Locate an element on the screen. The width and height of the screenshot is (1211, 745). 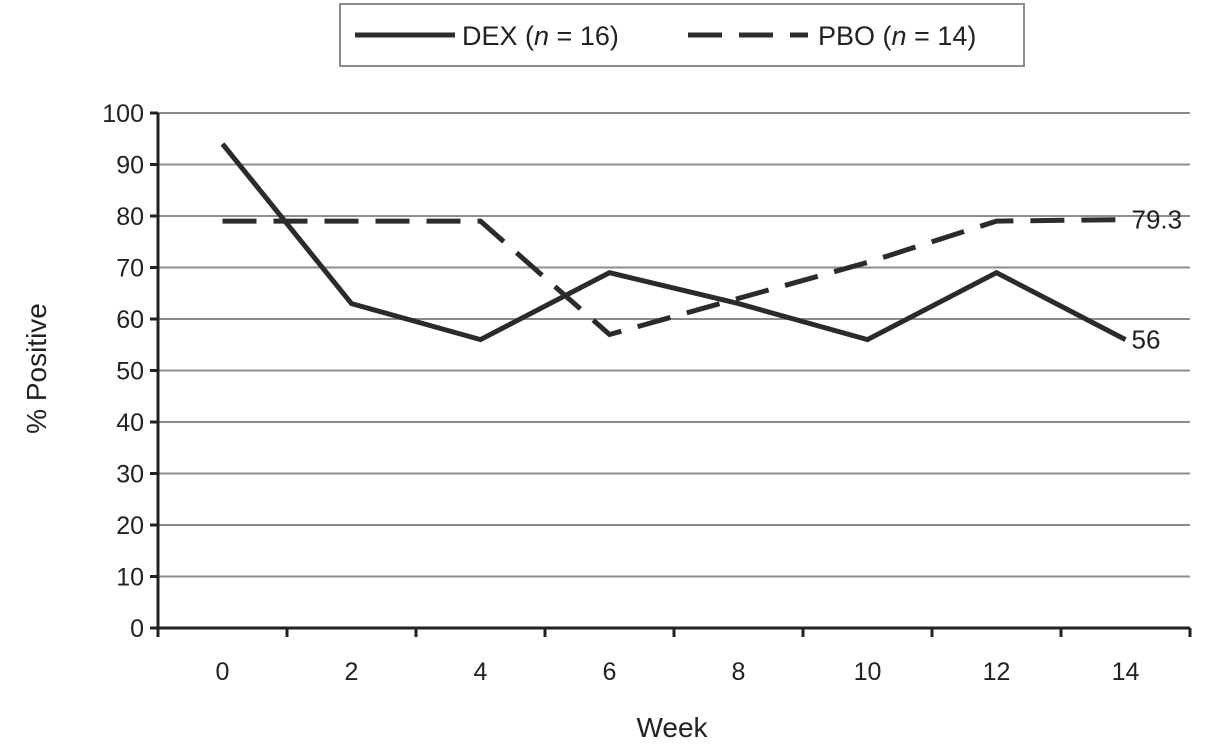
legend: DEX (n = 16) PBO (n = 14) is located at coordinates (682, 35).